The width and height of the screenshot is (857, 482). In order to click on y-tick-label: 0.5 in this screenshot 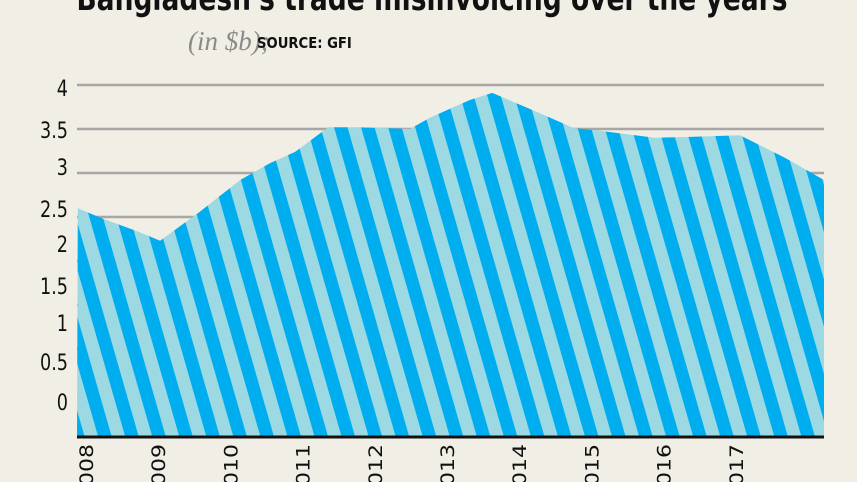, I will do `click(54, 362)`.